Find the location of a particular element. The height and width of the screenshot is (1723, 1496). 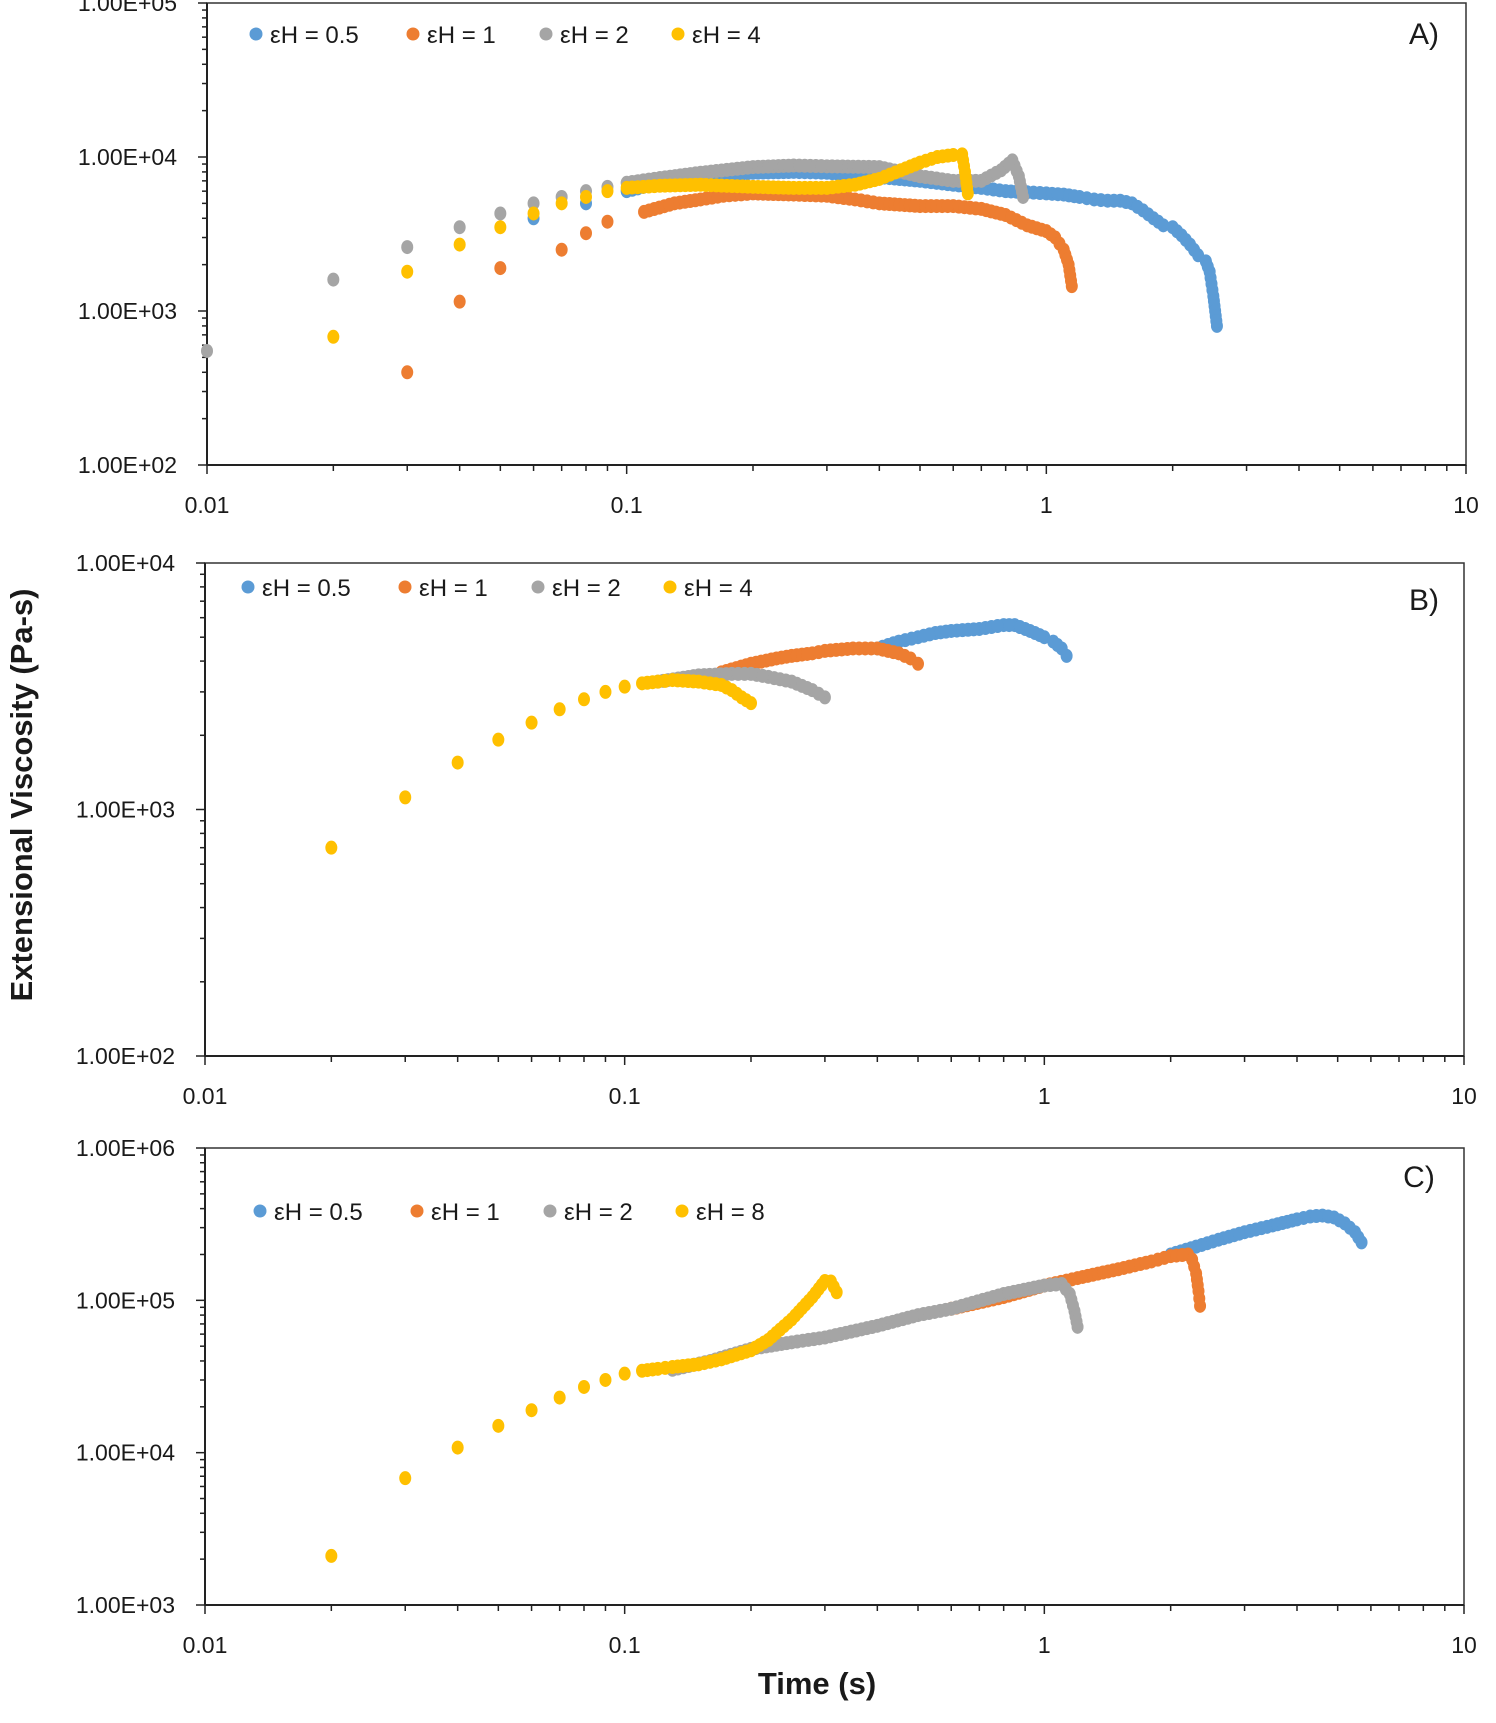

legend-item: εH = 2 is located at coordinates (588, 1212).